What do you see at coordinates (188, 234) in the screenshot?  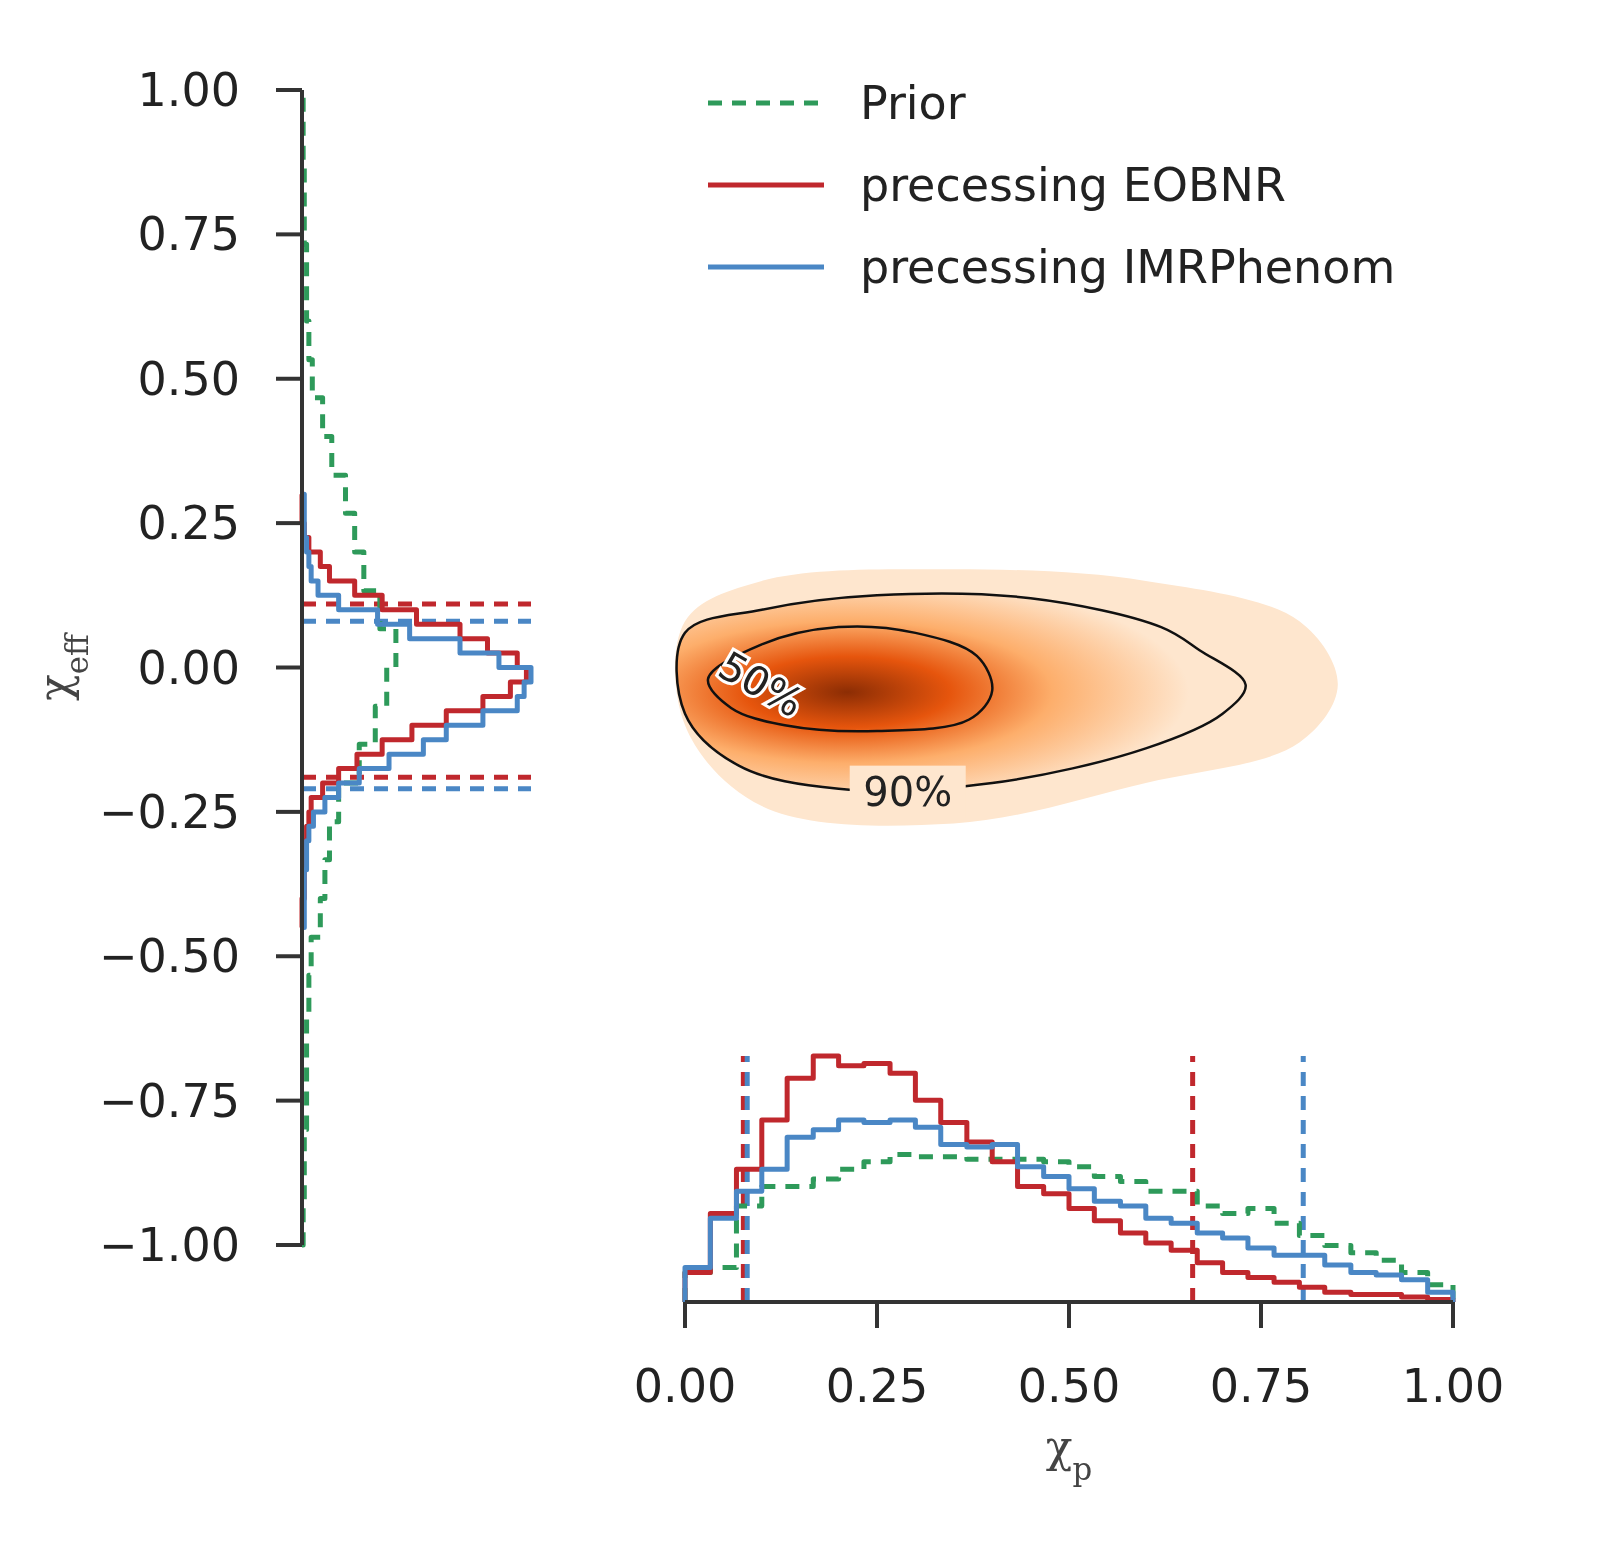 I see `y-tick-label: 0.75` at bounding box center [188, 234].